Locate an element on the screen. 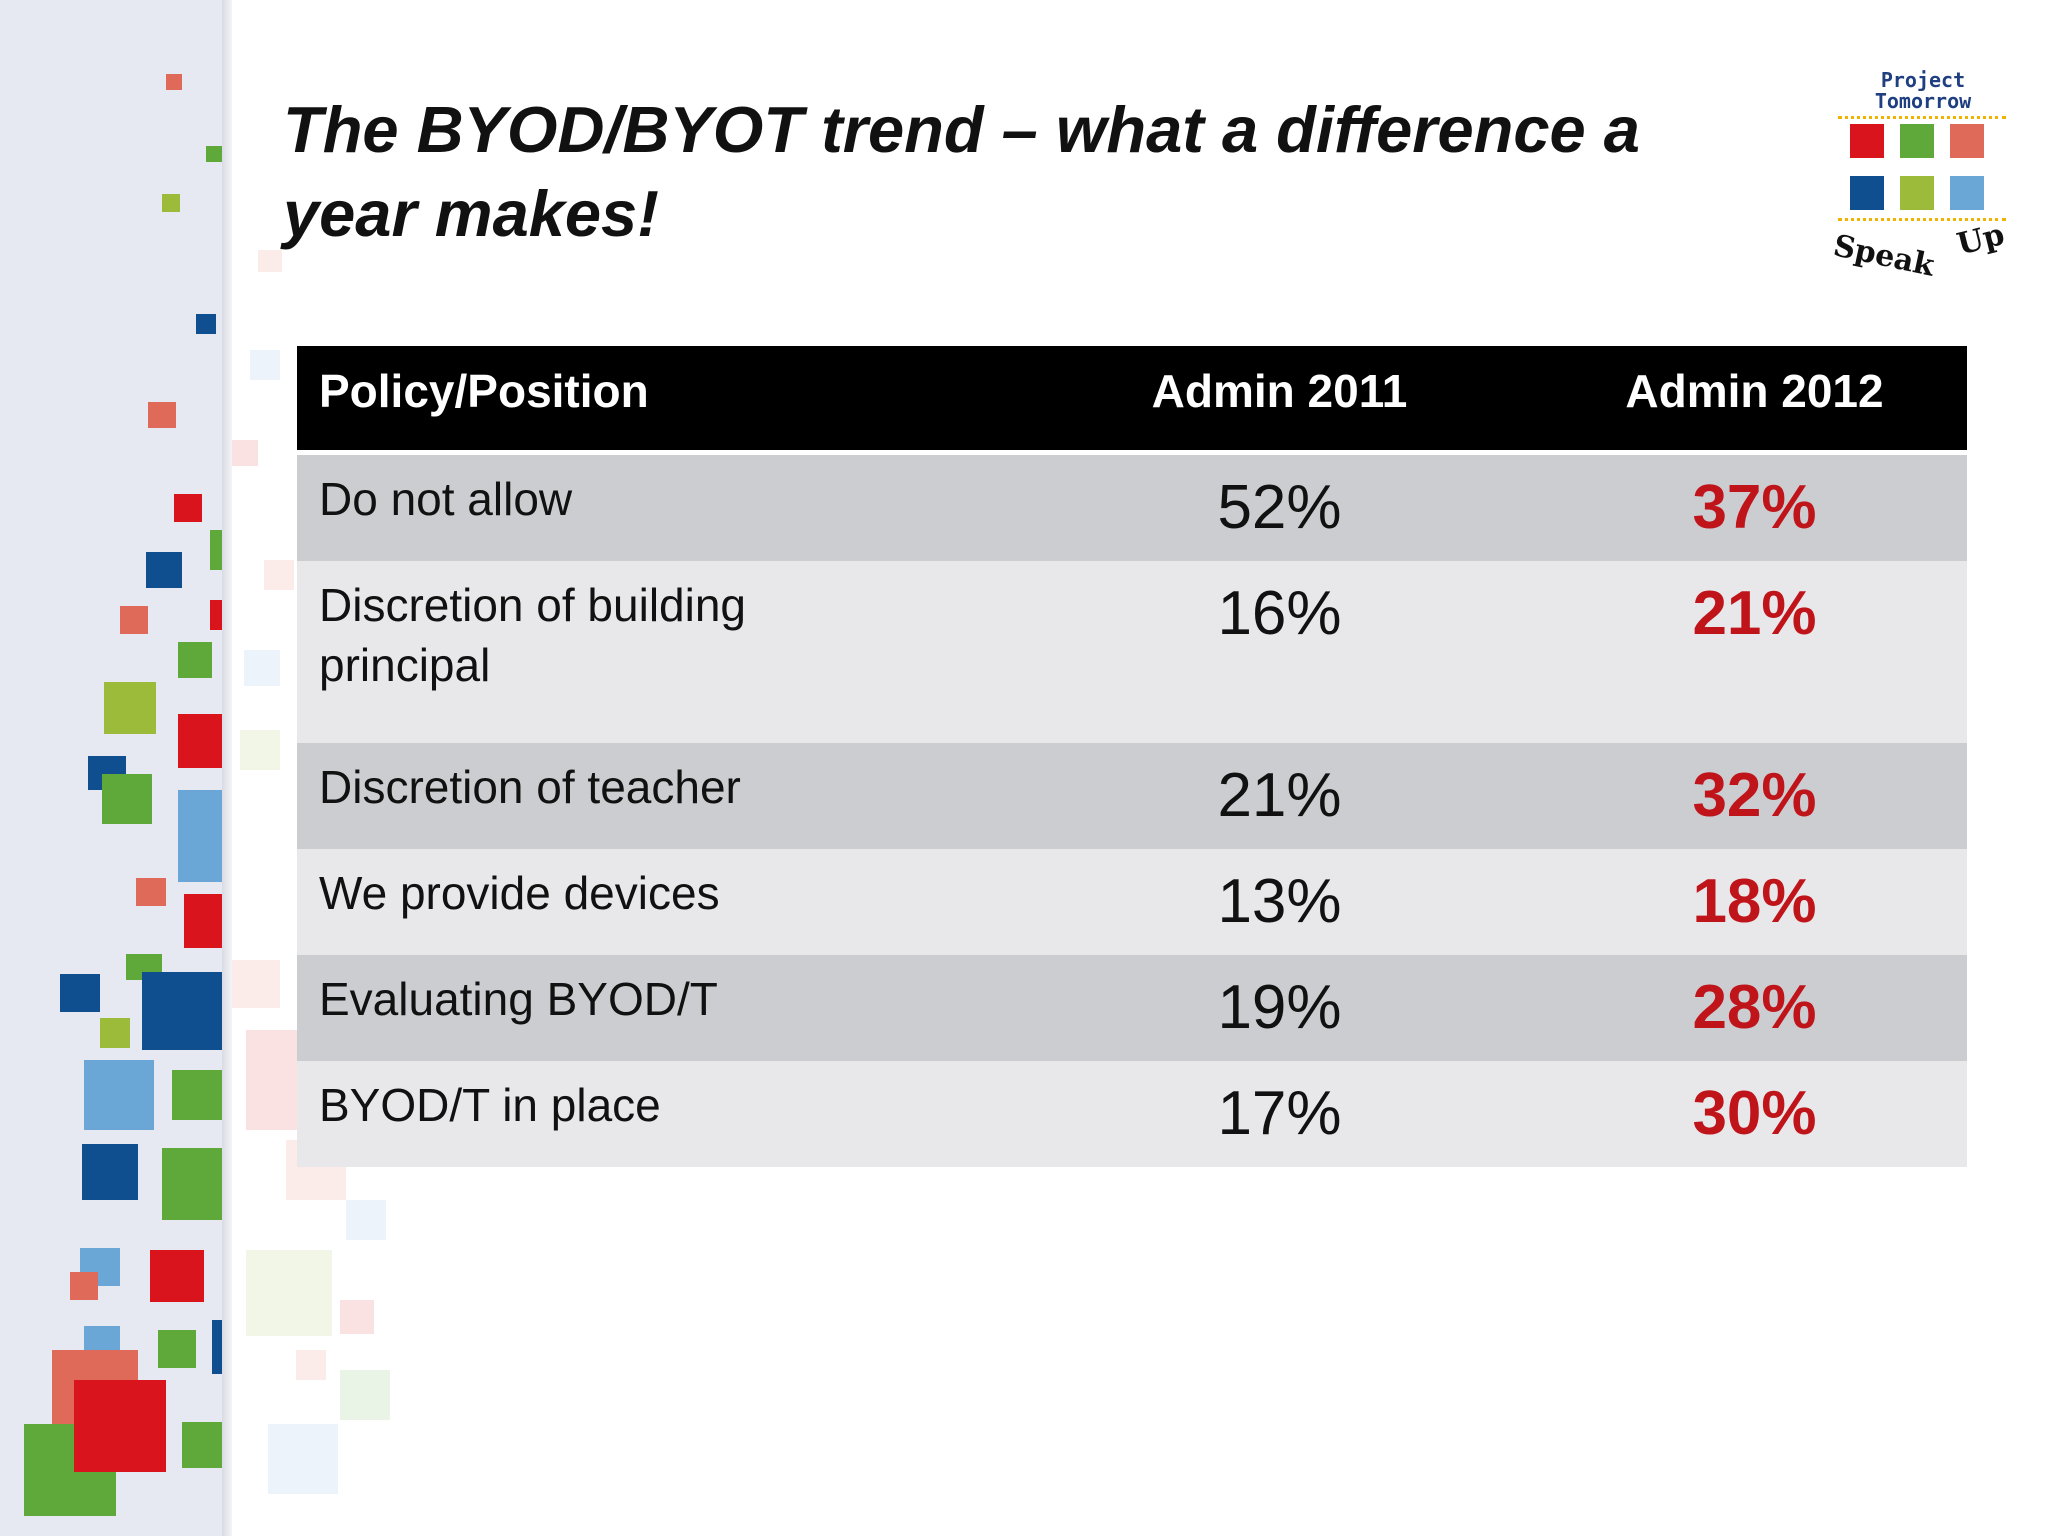 This screenshot has height=1536, width=2048. row-label: Discretion of teacher is located at coordinates (530, 787).